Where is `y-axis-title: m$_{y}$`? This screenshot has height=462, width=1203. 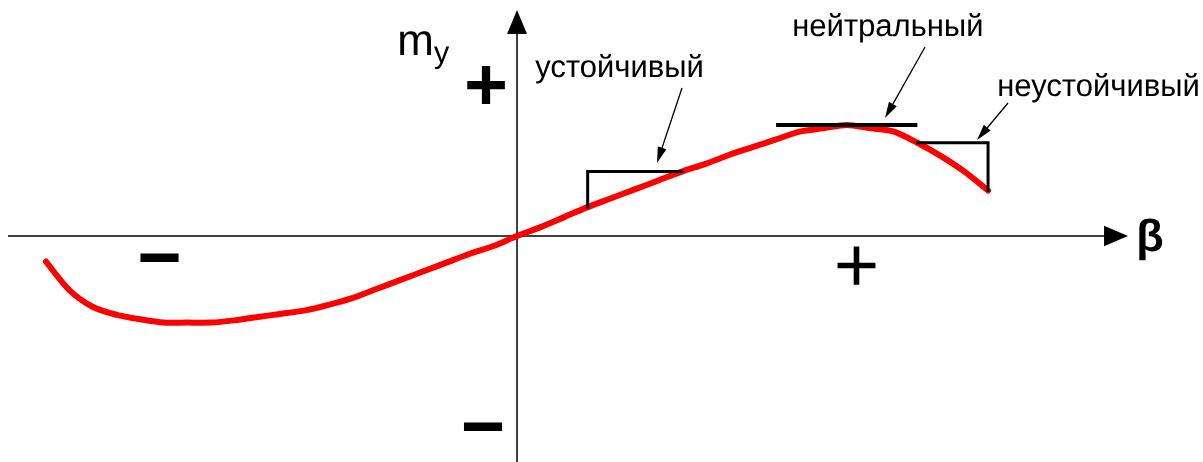
y-axis-title: m$_{y}$ is located at coordinates (425, 50).